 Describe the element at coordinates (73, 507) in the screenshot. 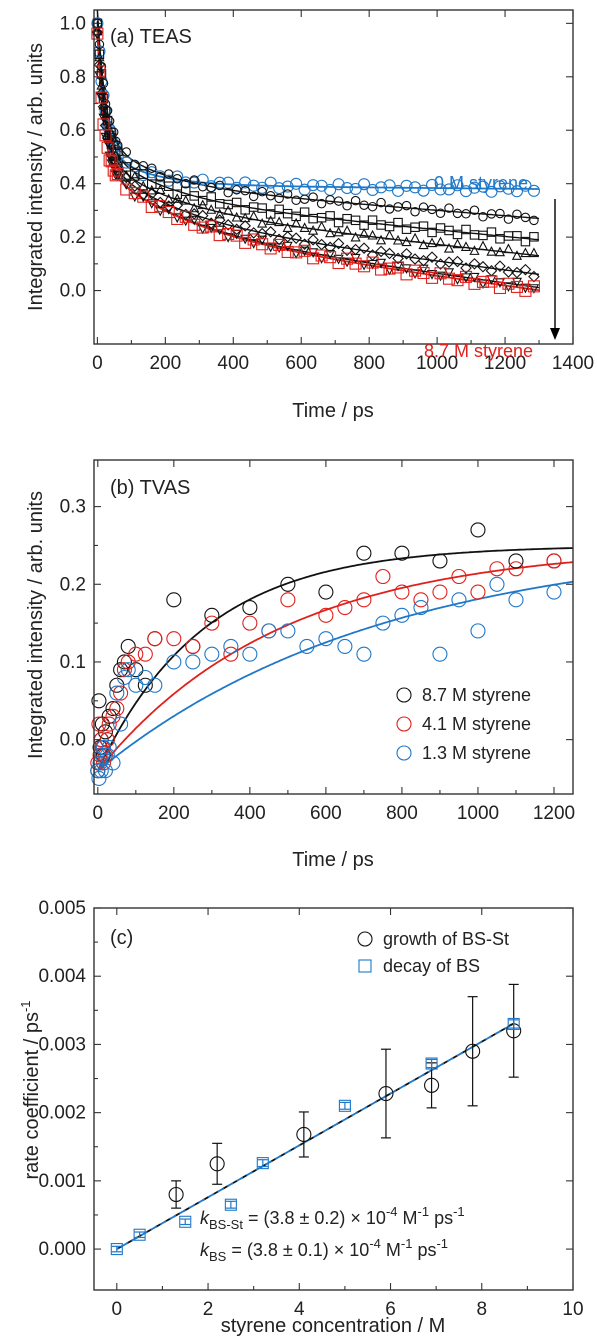

I see `y-tick-label: 0.3` at that location.